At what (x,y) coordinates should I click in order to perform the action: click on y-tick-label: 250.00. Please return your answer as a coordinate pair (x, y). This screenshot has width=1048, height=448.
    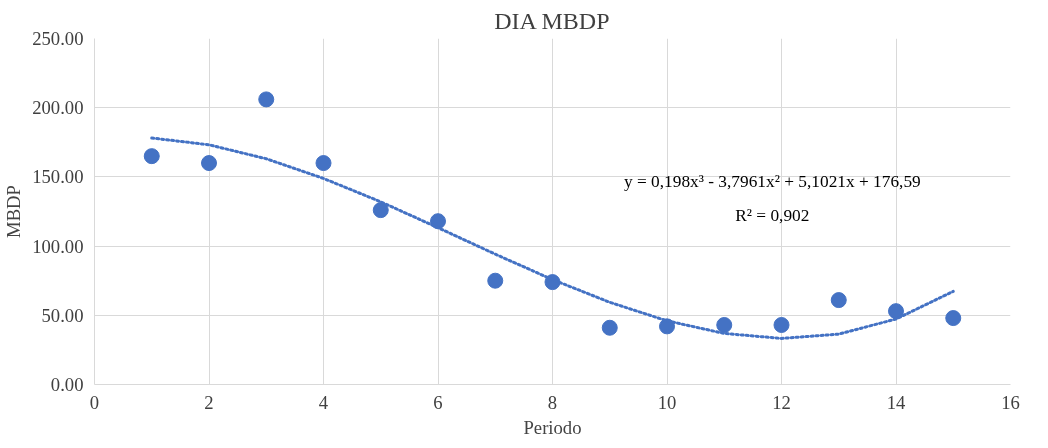
    Looking at the image, I should click on (58, 38).